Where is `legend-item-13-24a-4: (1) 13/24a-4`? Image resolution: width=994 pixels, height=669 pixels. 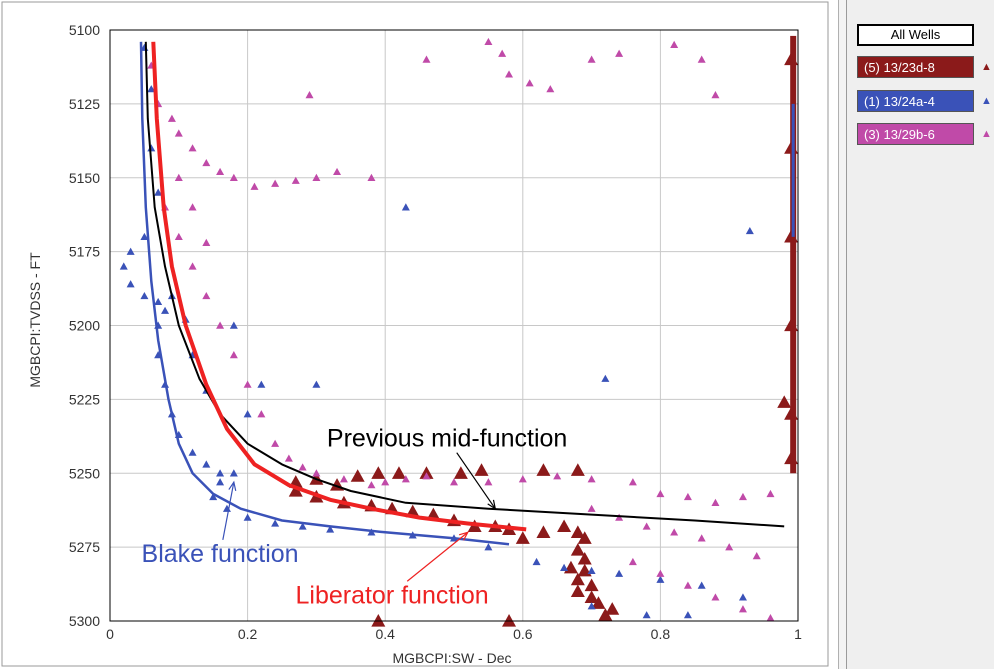 legend-item-13-24a-4: (1) 13/24a-4 is located at coordinates (915, 101).